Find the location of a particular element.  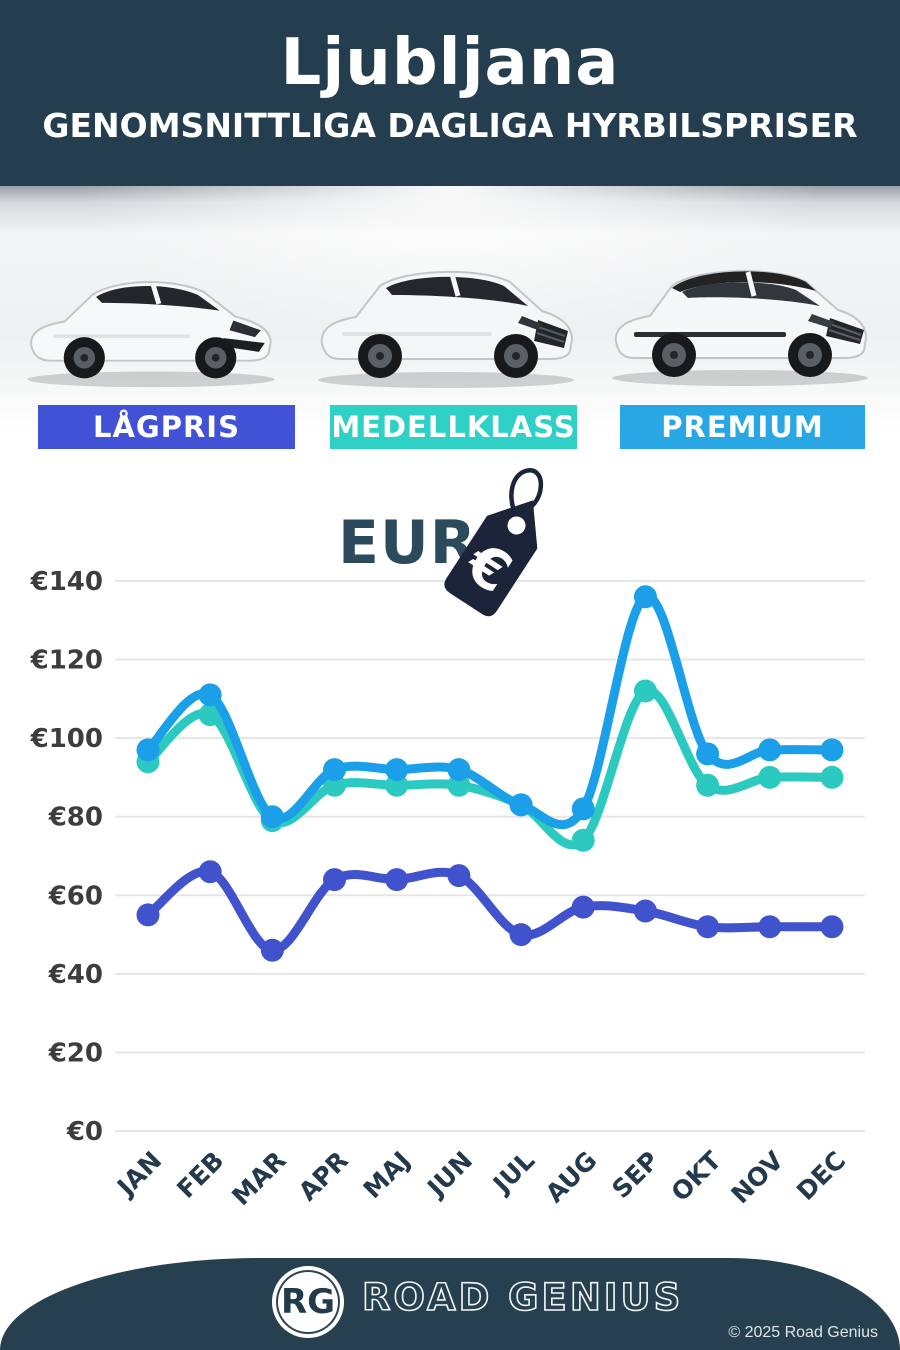

svg-text: MAJ is located at coordinates (387, 1175).